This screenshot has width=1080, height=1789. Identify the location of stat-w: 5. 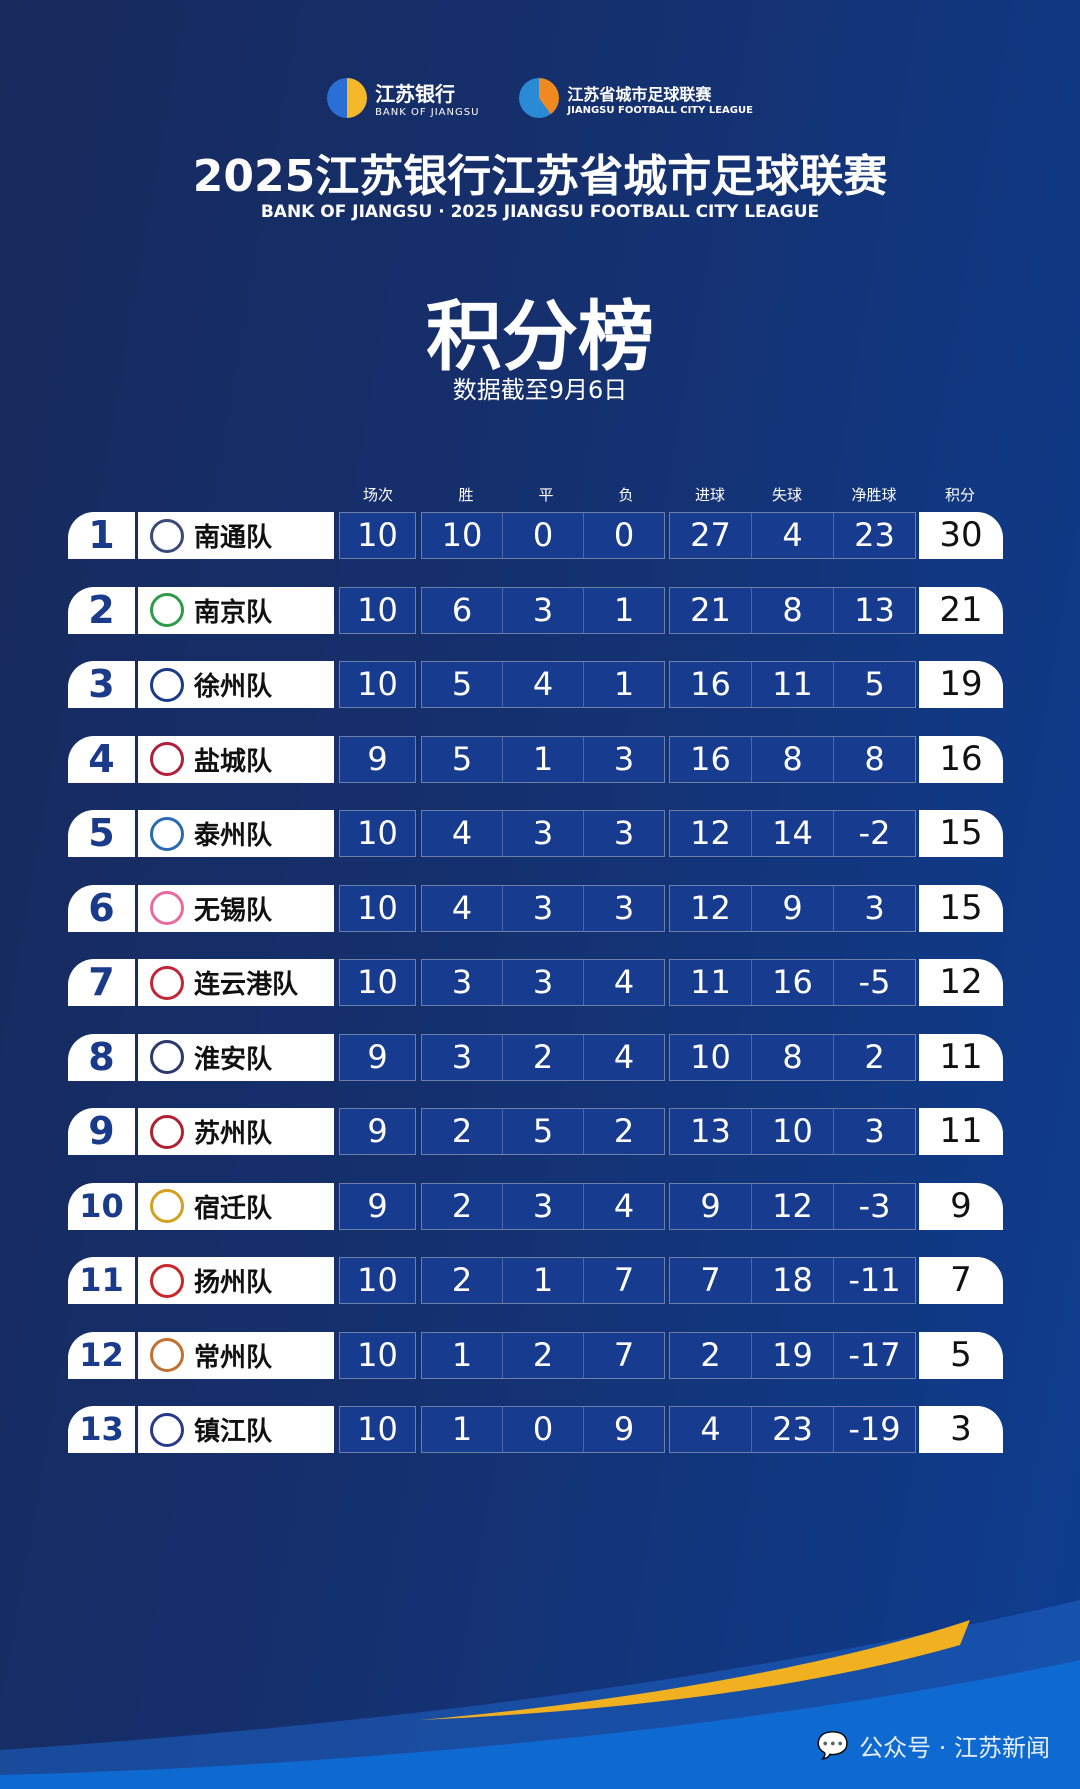
(462, 684).